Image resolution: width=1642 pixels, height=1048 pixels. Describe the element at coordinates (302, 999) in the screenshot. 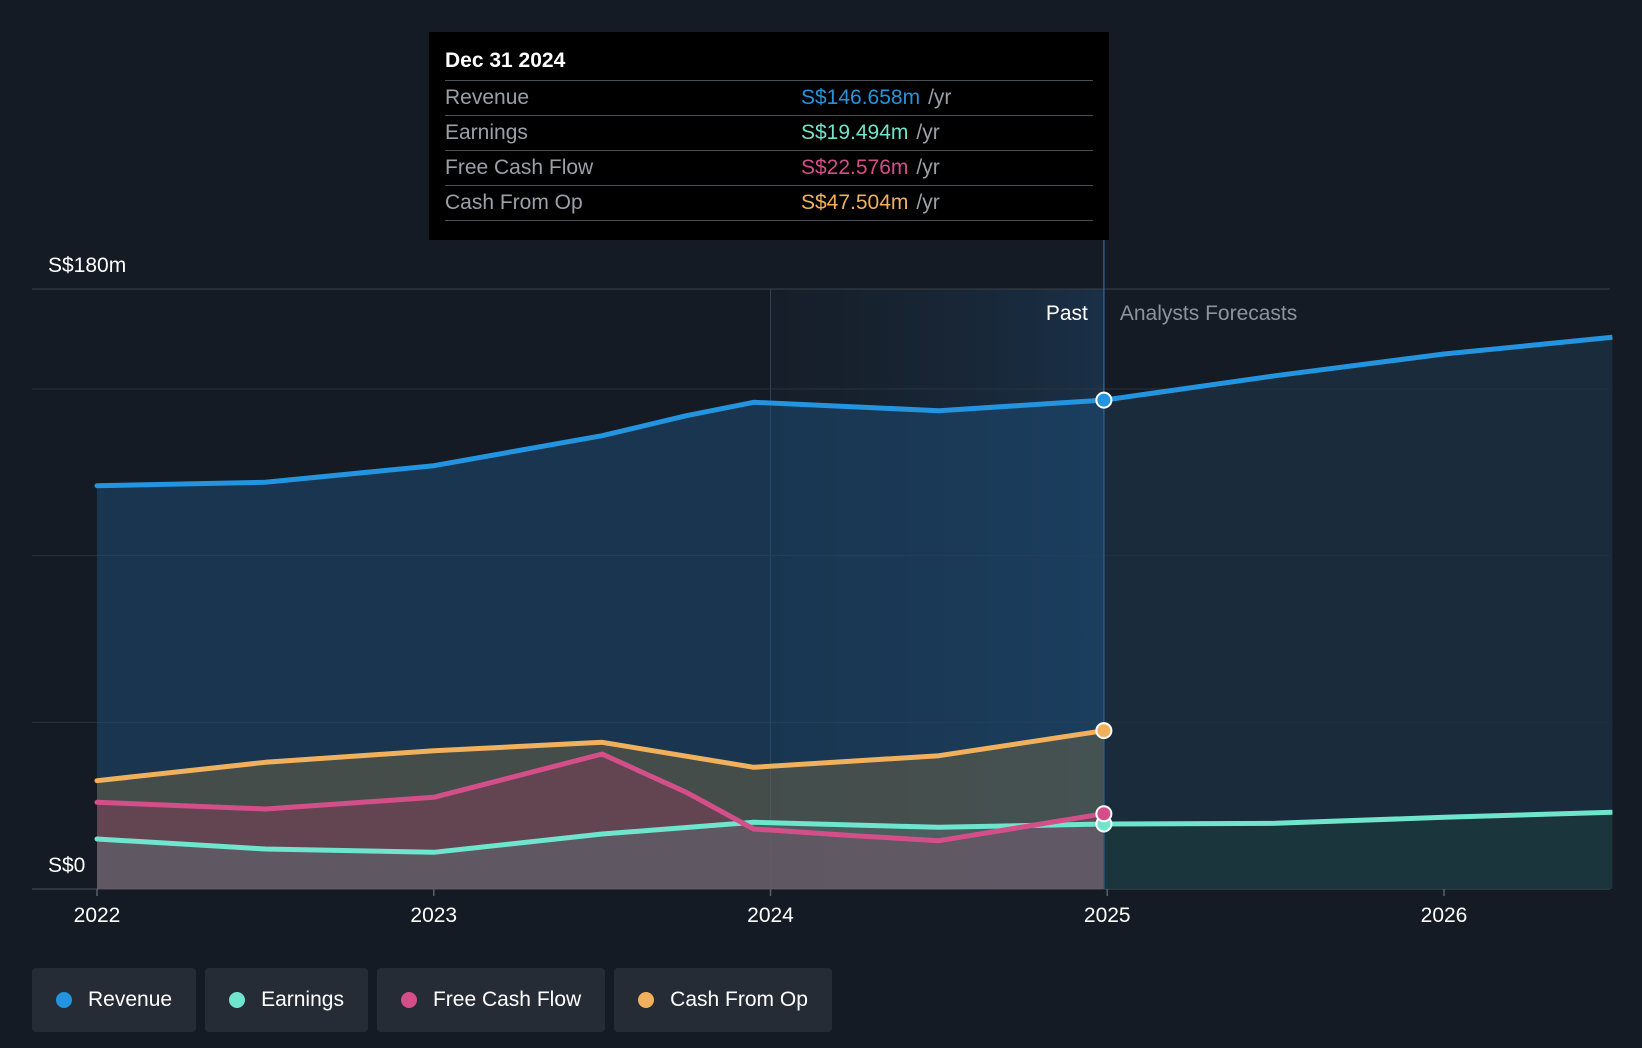

I see `legend-label: Earnings` at that location.